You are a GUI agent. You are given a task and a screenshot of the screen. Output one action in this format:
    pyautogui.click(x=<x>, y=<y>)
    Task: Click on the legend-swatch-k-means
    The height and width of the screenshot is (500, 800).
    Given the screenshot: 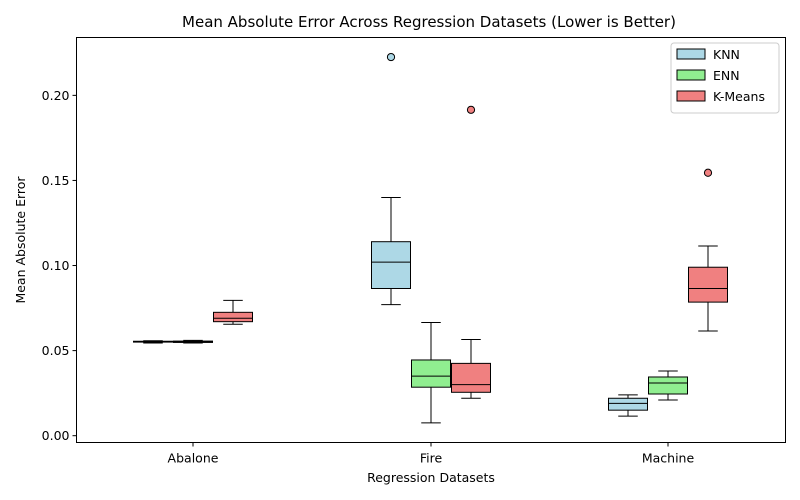 What is the action you would take?
    pyautogui.click(x=691, y=96)
    